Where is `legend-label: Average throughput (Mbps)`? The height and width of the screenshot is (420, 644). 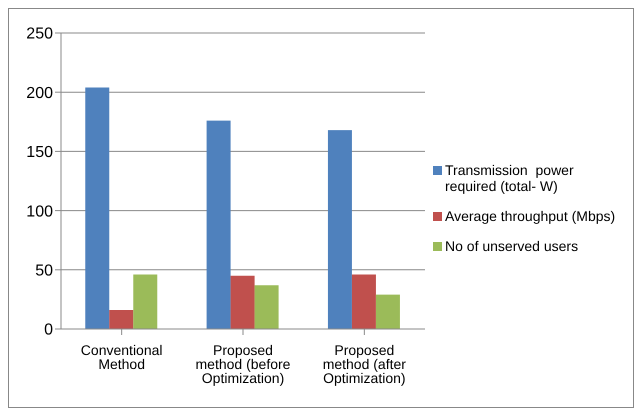 legend-label: Average throughput (Mbps) is located at coordinates (530, 216).